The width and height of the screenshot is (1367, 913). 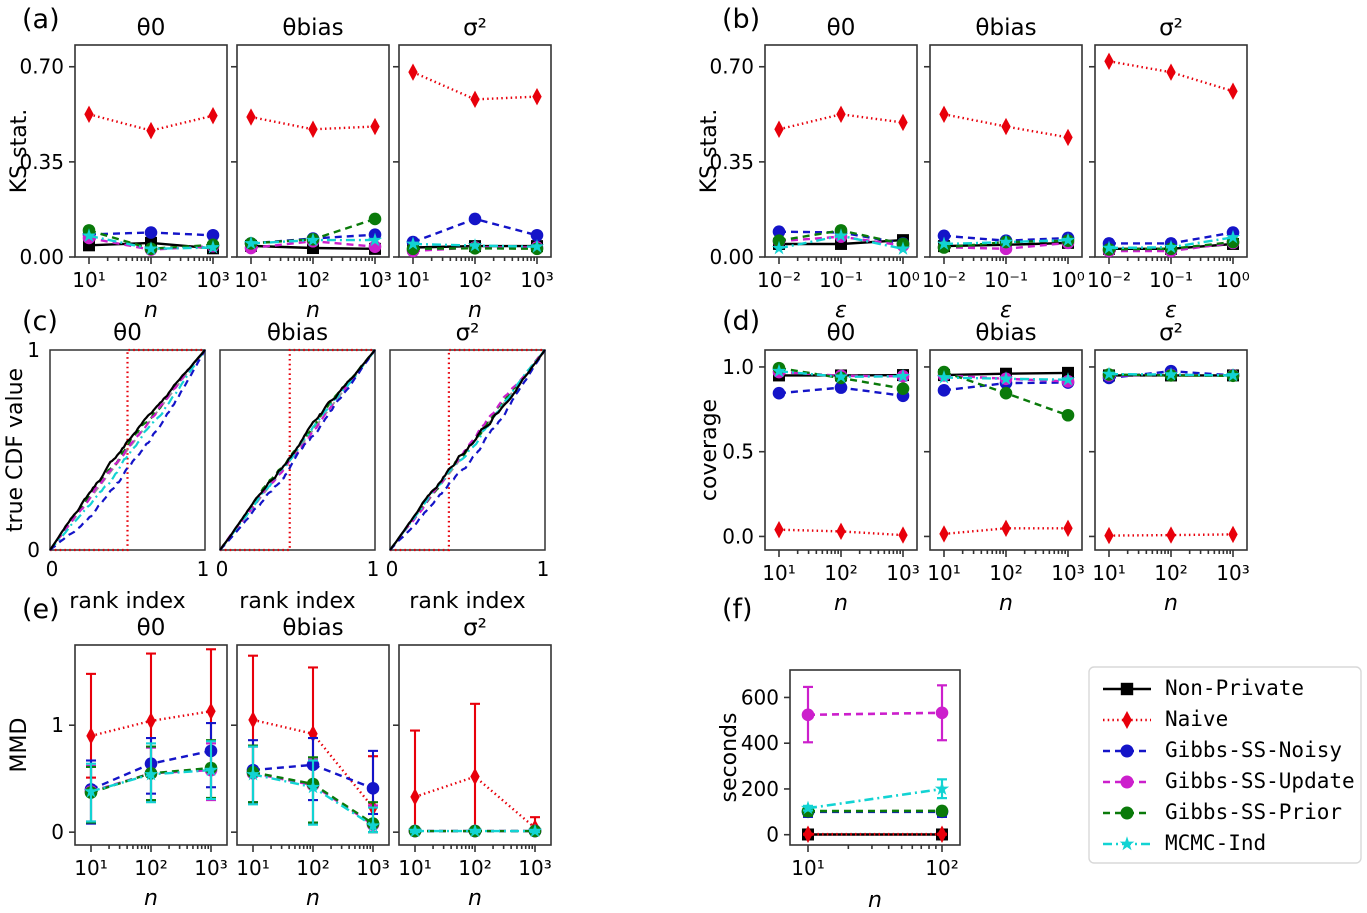 I want to click on legend-box, so click(x=1225, y=765).